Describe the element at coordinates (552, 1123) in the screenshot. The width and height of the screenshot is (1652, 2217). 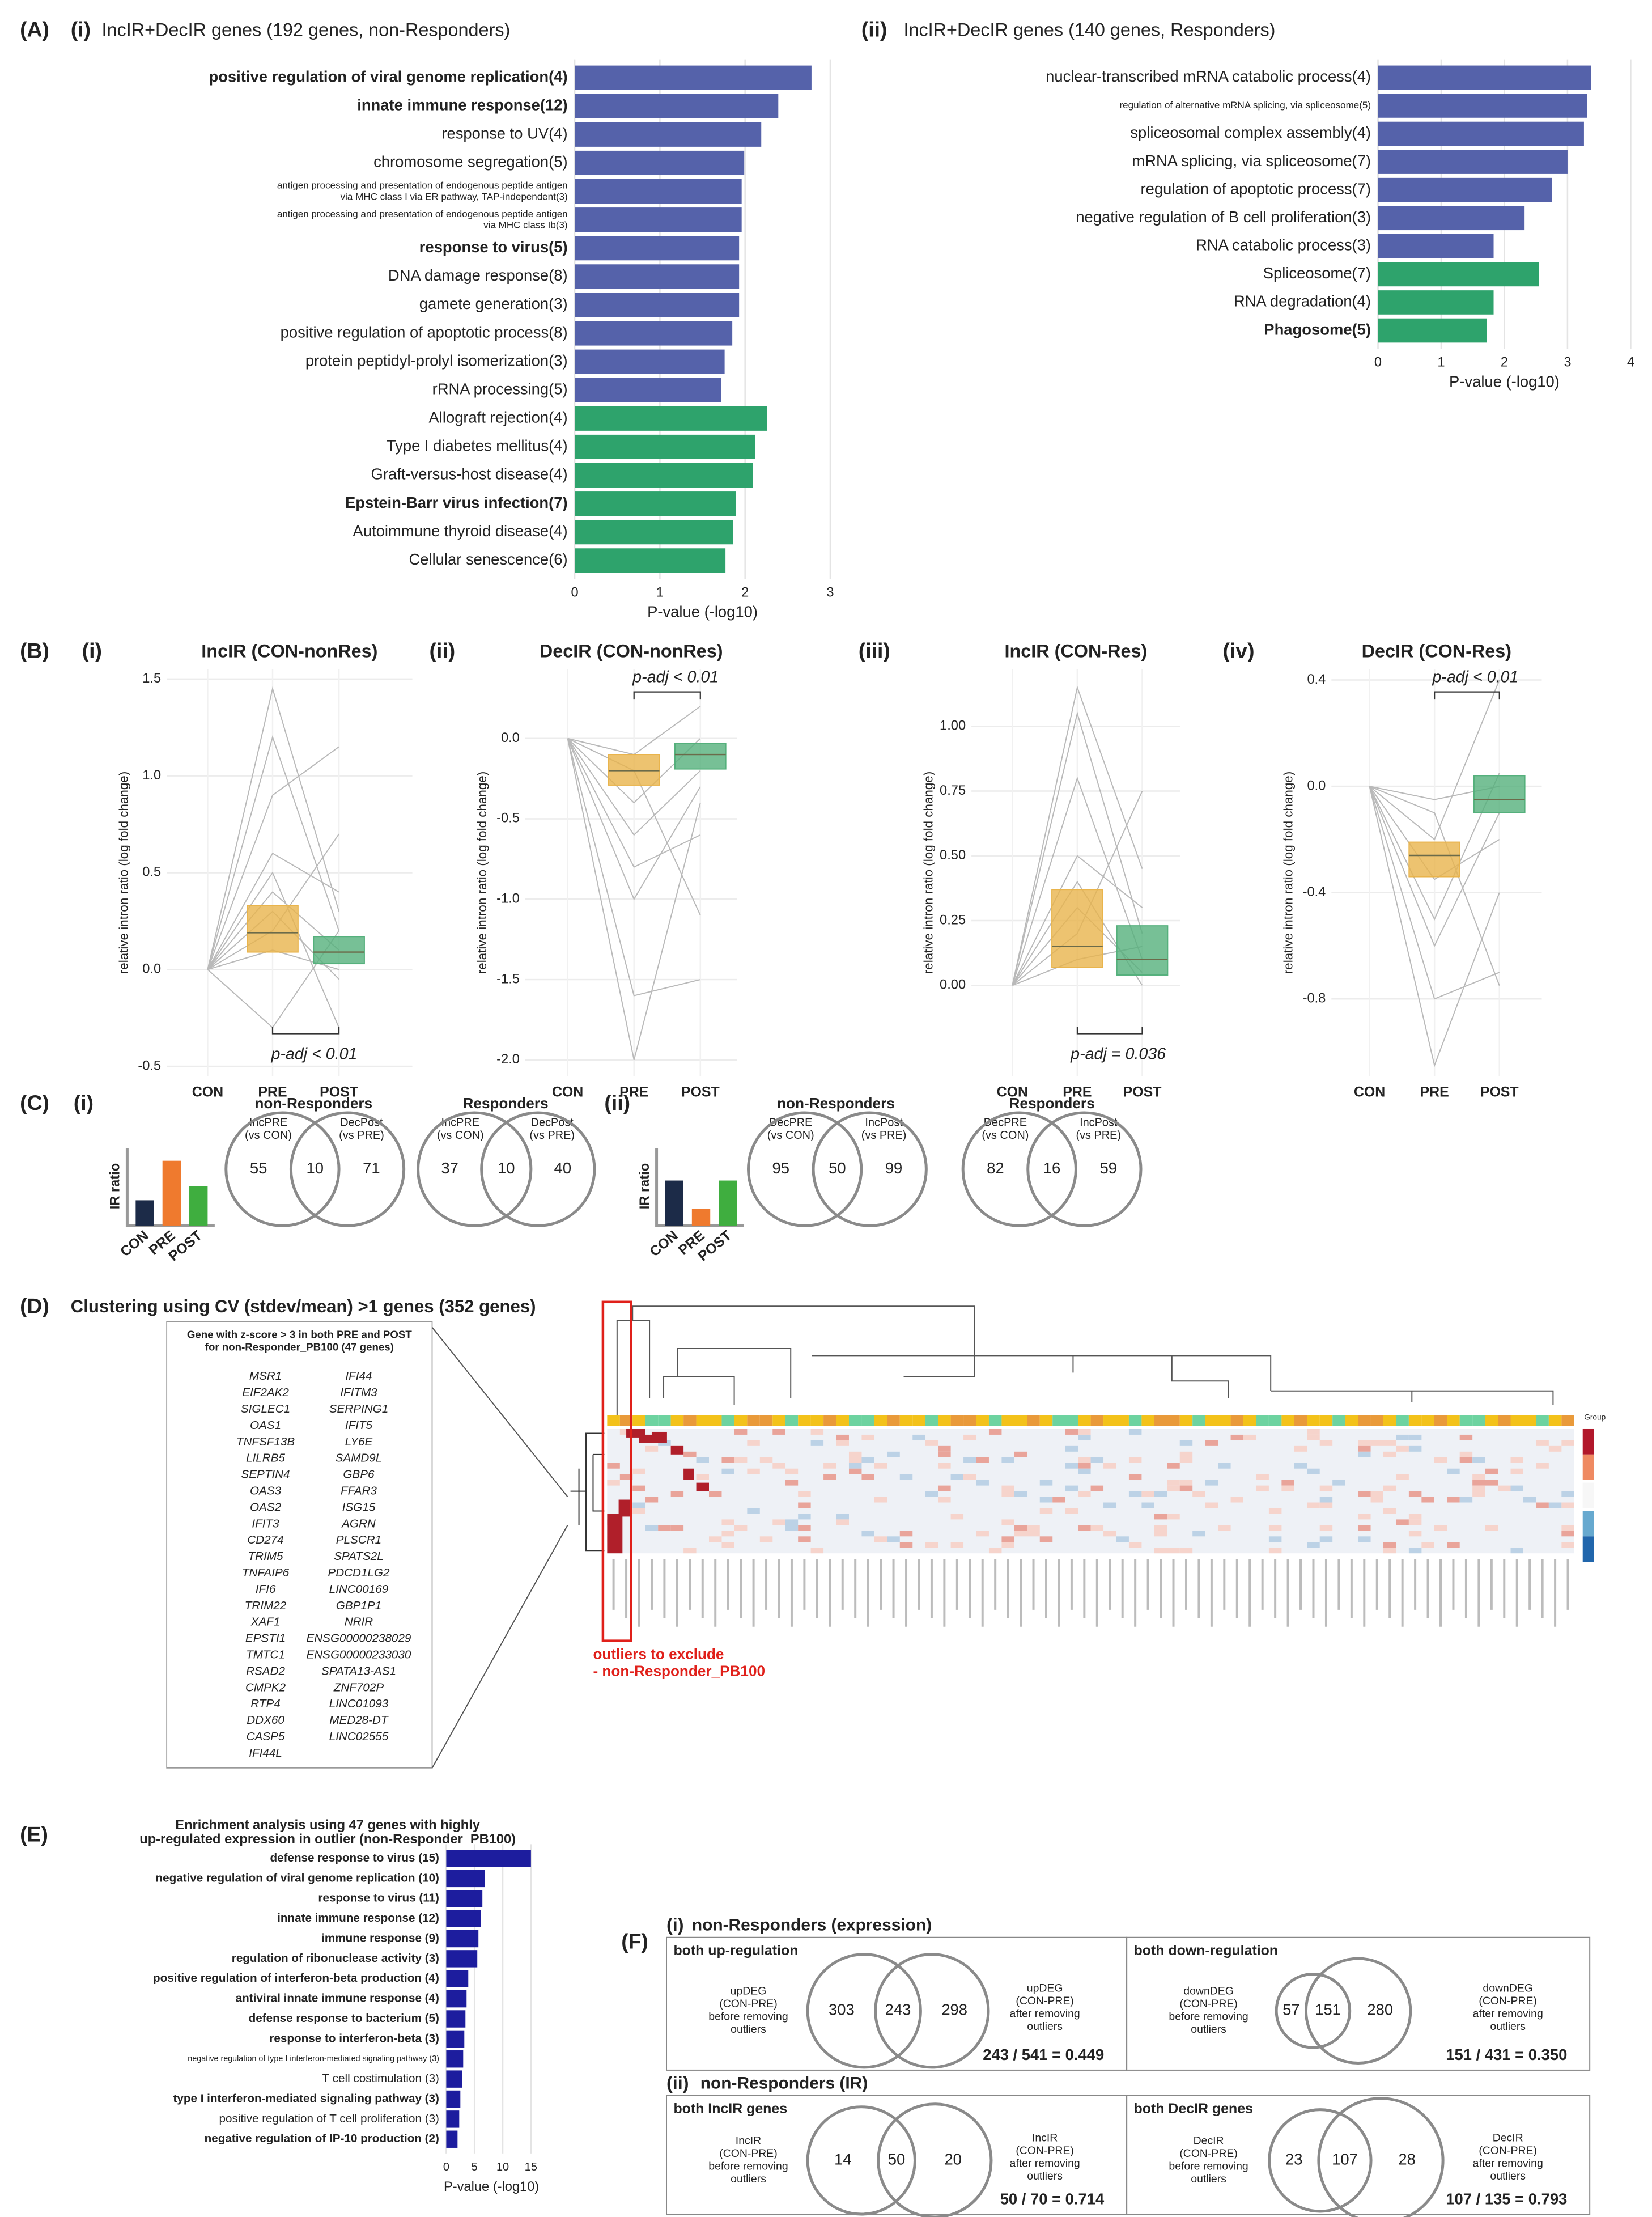
I see `venn-set-label-line: DecPost` at that location.